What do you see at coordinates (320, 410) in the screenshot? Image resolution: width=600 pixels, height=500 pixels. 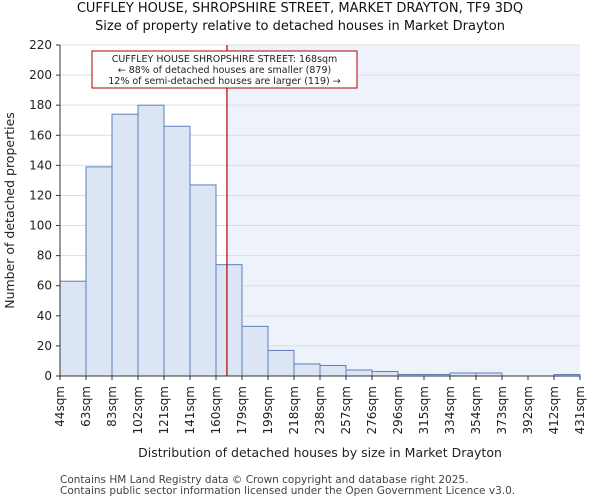 I see `x-tick-label-238sqm: 238sqm` at bounding box center [320, 410].